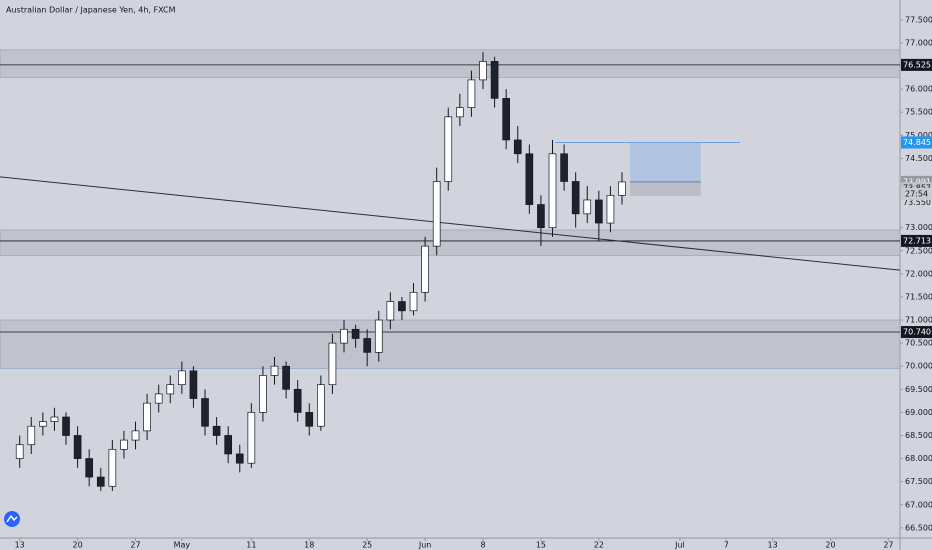 Image resolution: width=932 pixels, height=550 pixels. I want to click on y-tick-label: 66.500, so click(918, 527).